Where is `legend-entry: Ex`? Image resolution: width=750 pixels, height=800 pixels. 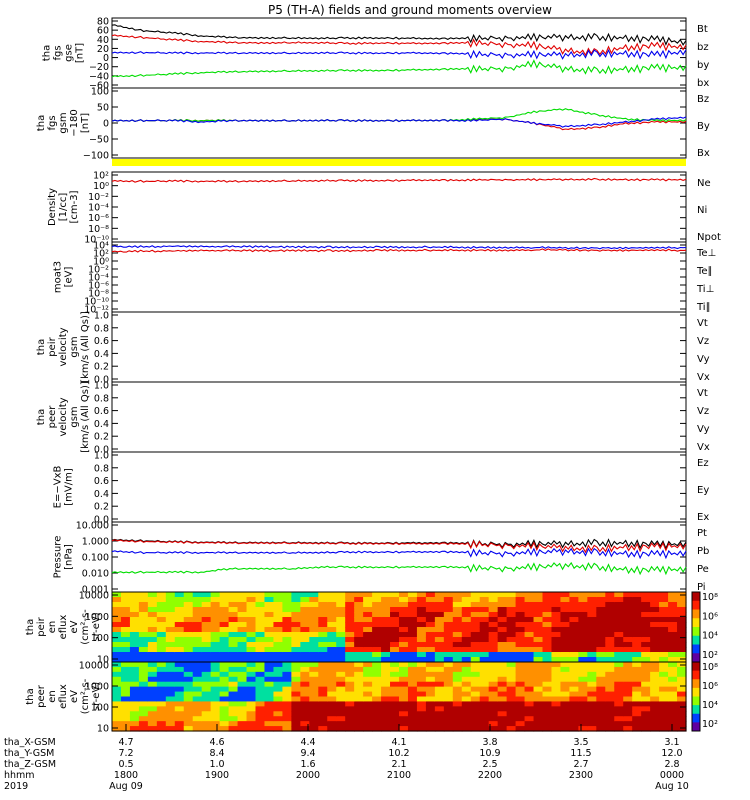
legend-entry: Ex is located at coordinates (703, 517).